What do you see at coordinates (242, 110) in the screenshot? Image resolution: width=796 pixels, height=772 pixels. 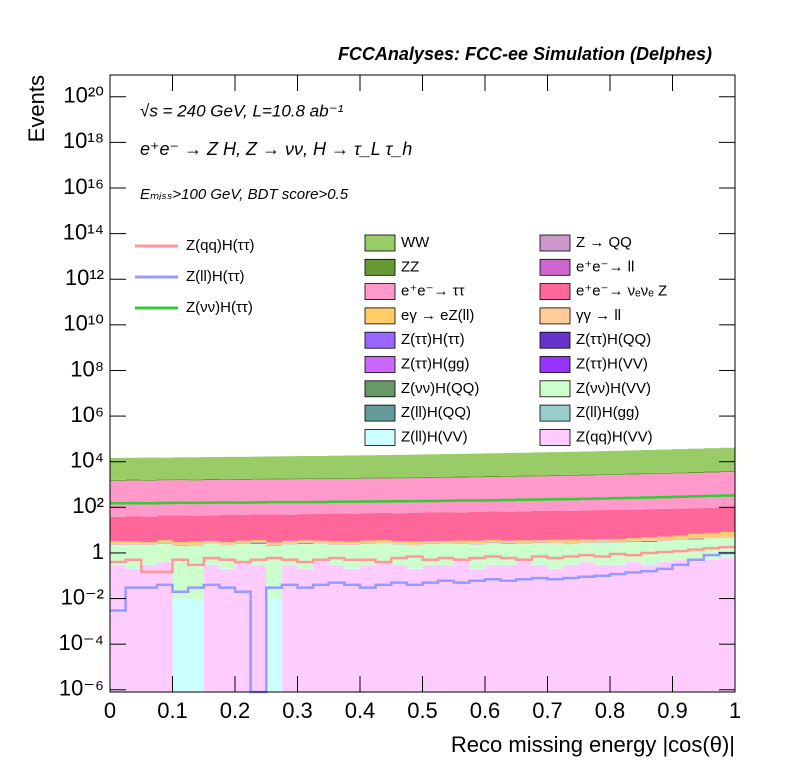 I see `annotation: √s = 240 GeV, L=10.8 ab⁻¹` at bounding box center [242, 110].